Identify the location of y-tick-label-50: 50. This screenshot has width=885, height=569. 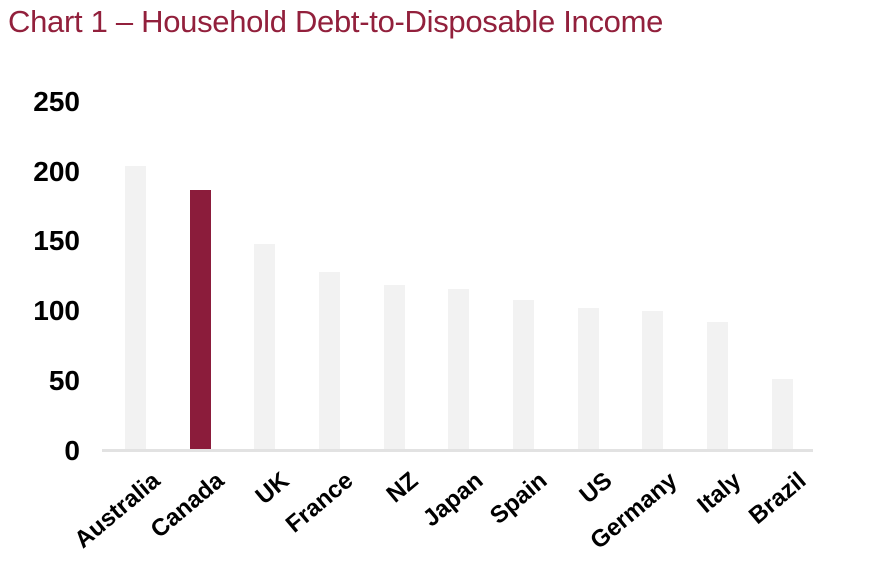
(64, 380).